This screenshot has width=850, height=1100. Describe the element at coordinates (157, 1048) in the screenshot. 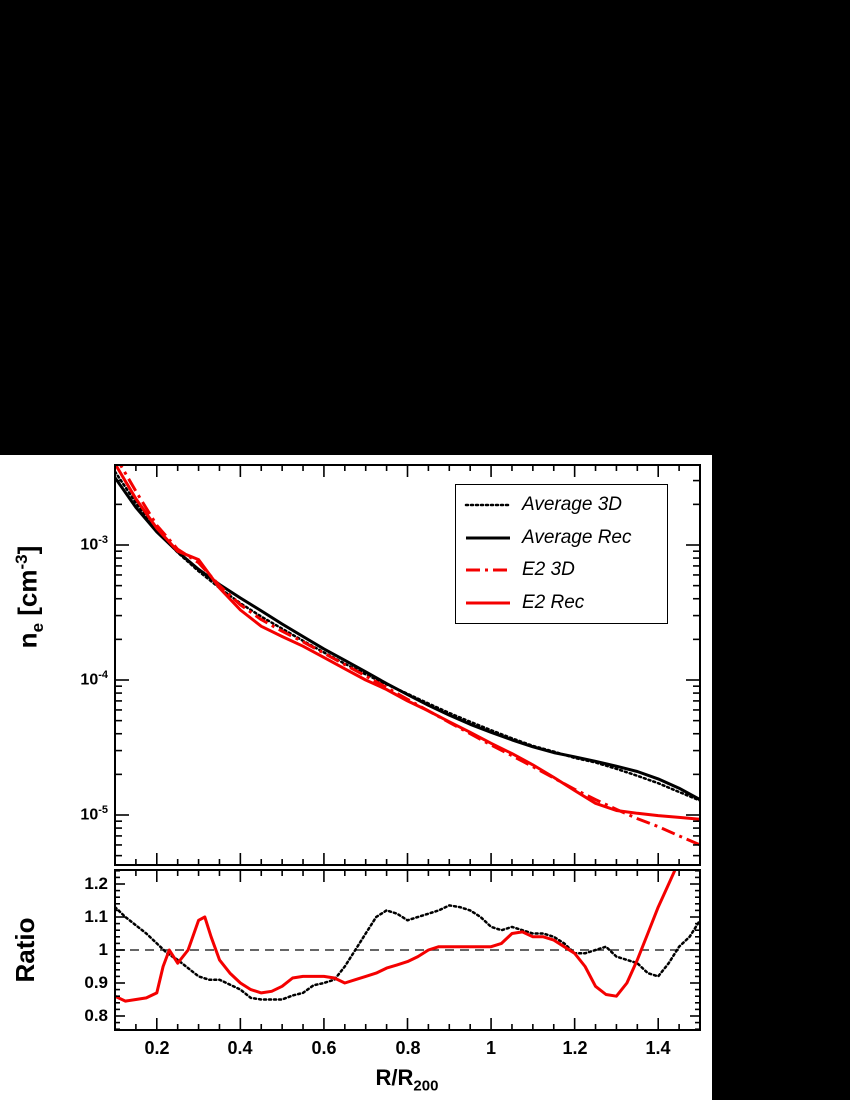

I see `x-tick-label: 0.2` at that location.